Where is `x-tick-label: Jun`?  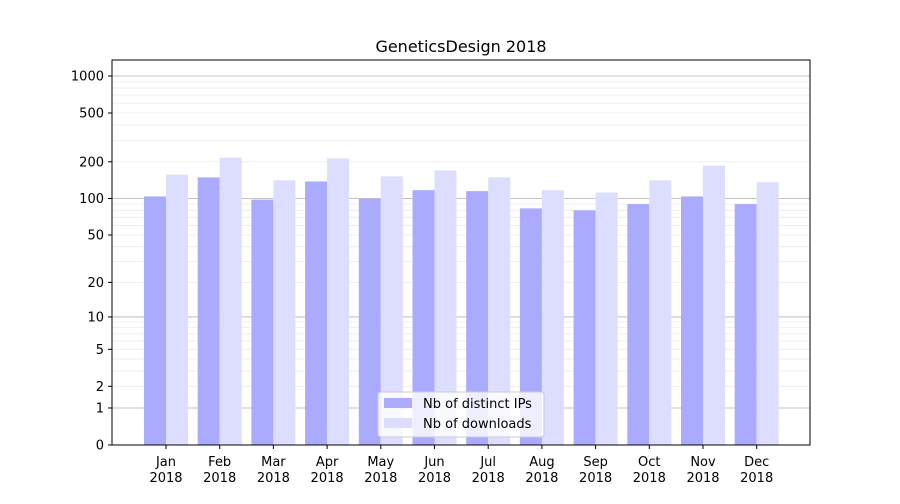 x-tick-label: Jun is located at coordinates (433, 462).